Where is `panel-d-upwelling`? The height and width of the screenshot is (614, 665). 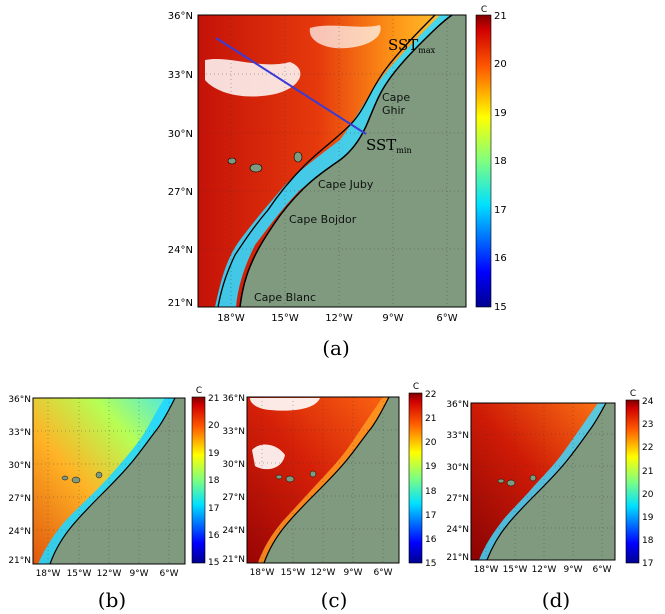
panel-d-upwelling is located at coordinates (542, 481).